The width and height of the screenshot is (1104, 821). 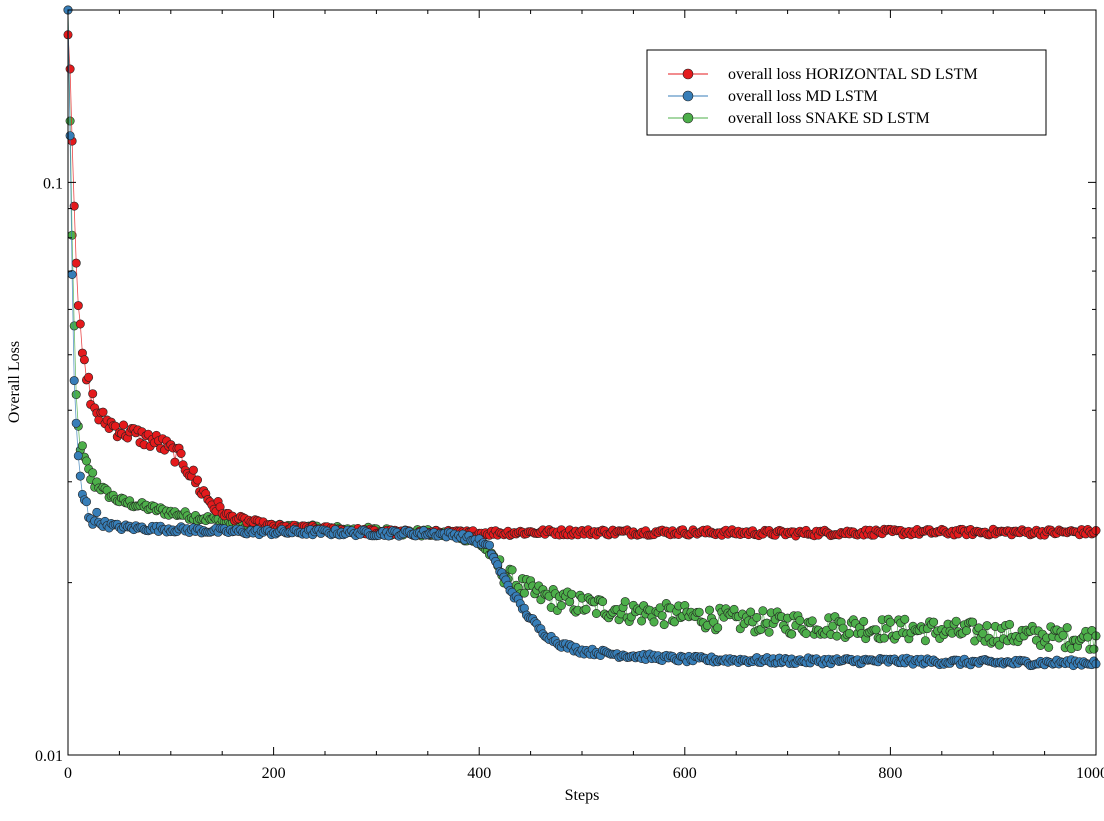 I want to click on x-tick-label: 600, so click(x=685, y=773).